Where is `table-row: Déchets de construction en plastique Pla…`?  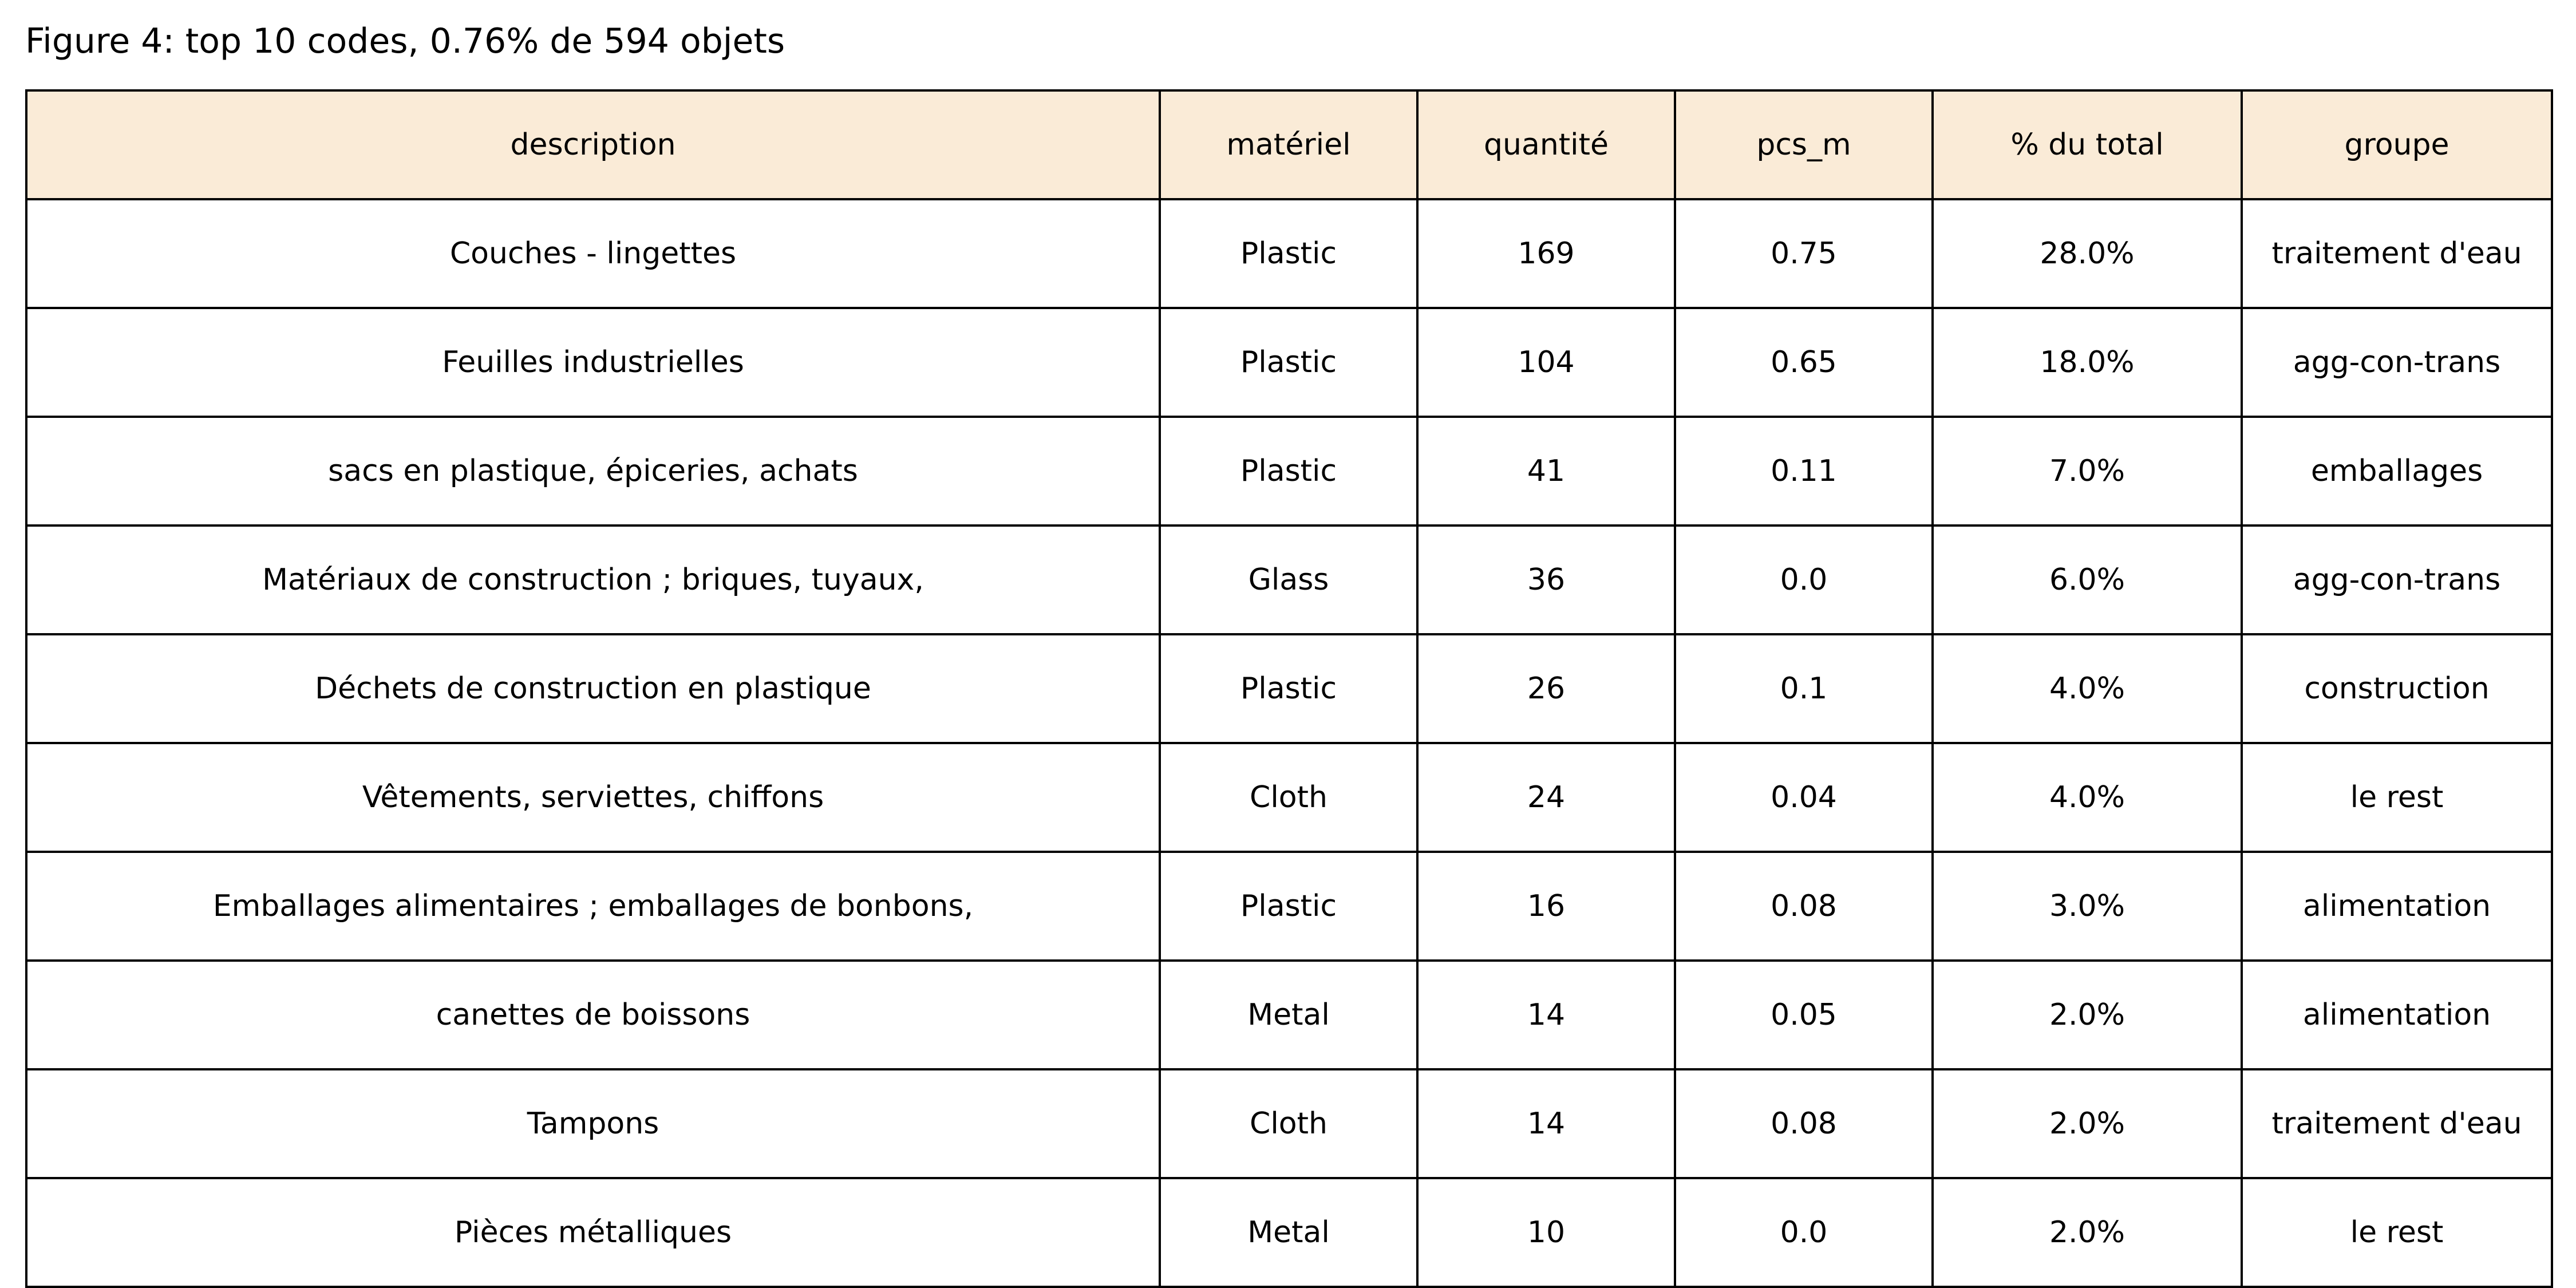 table-row: Déchets de construction en plastique Pla… is located at coordinates (1289, 688).